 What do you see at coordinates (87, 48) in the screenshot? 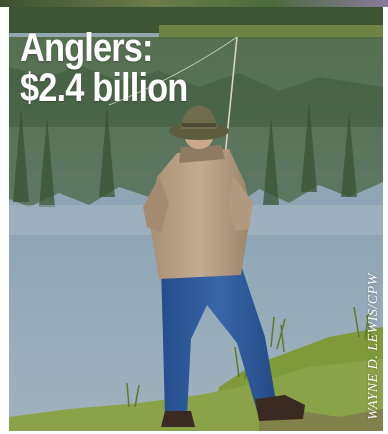
I see `headline-line1: Anglers:` at bounding box center [87, 48].